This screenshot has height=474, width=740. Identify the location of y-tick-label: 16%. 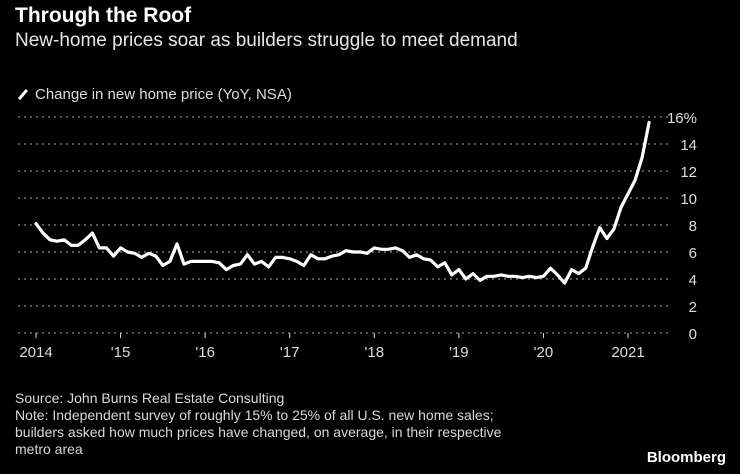
(682, 118).